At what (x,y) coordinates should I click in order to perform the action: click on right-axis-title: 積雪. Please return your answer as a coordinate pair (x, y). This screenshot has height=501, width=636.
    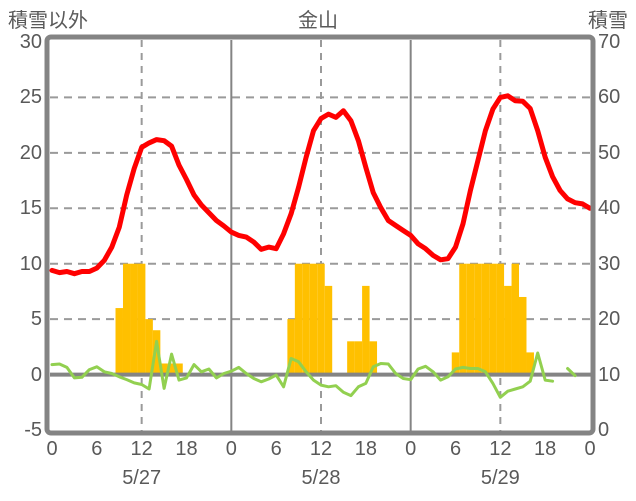
    Looking at the image, I should click on (608, 21).